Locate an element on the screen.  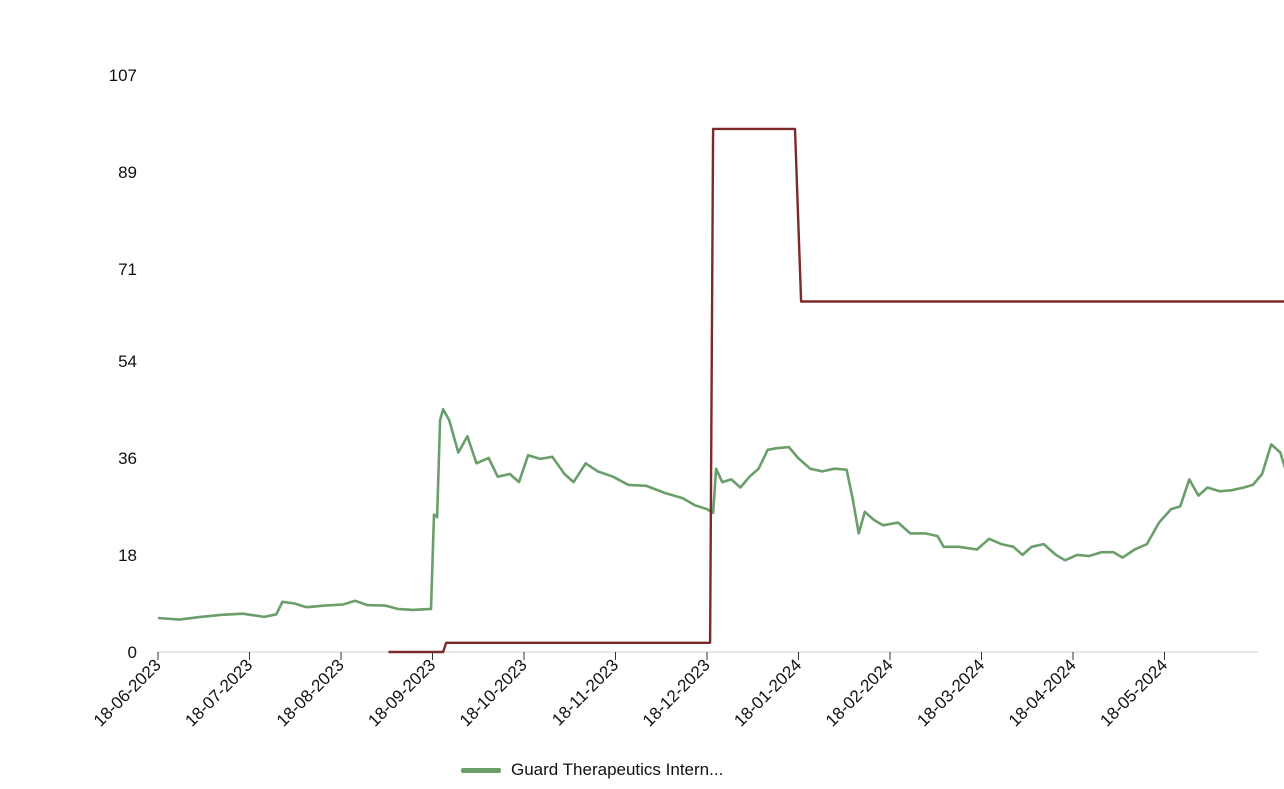
y-tick-label: 107 is located at coordinates (123, 75).